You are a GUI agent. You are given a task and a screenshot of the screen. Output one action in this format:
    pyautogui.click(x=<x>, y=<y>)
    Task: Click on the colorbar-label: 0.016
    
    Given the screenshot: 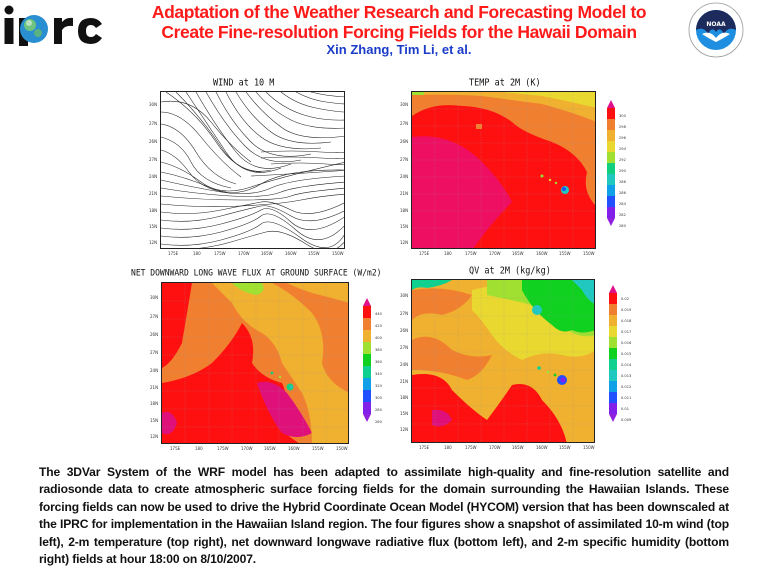 What is the action you would take?
    pyautogui.click(x=626, y=343)
    